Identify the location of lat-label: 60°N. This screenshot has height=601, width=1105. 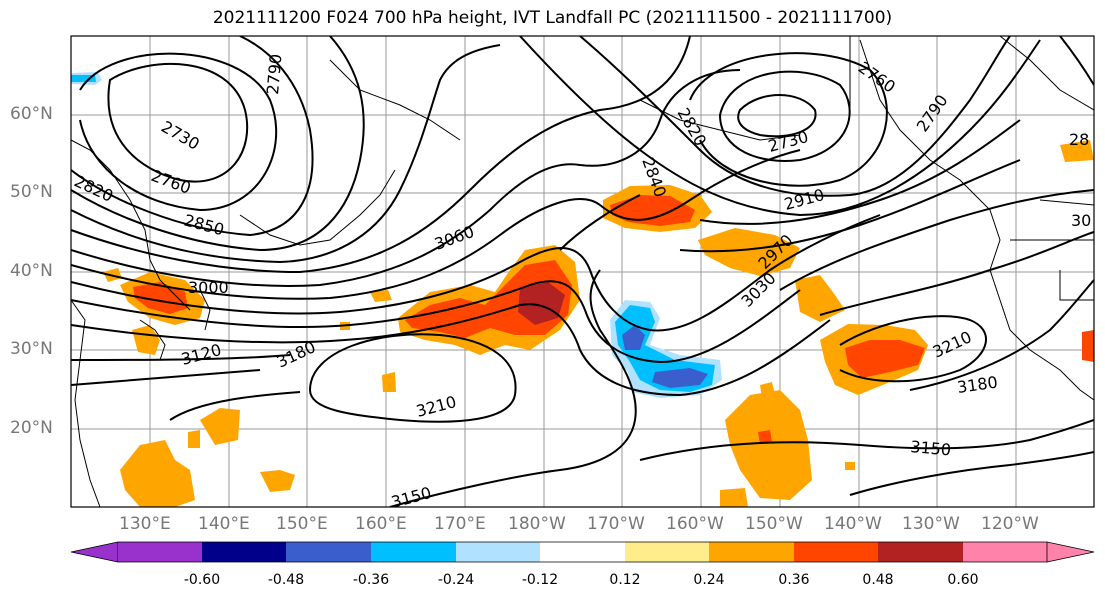
(31, 114).